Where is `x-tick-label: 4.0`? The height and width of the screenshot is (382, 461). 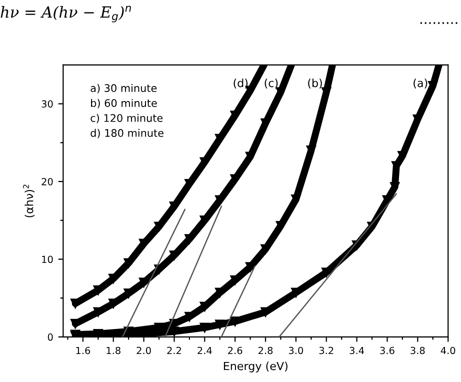 x-tick-label: 4.0 is located at coordinates (448, 350).